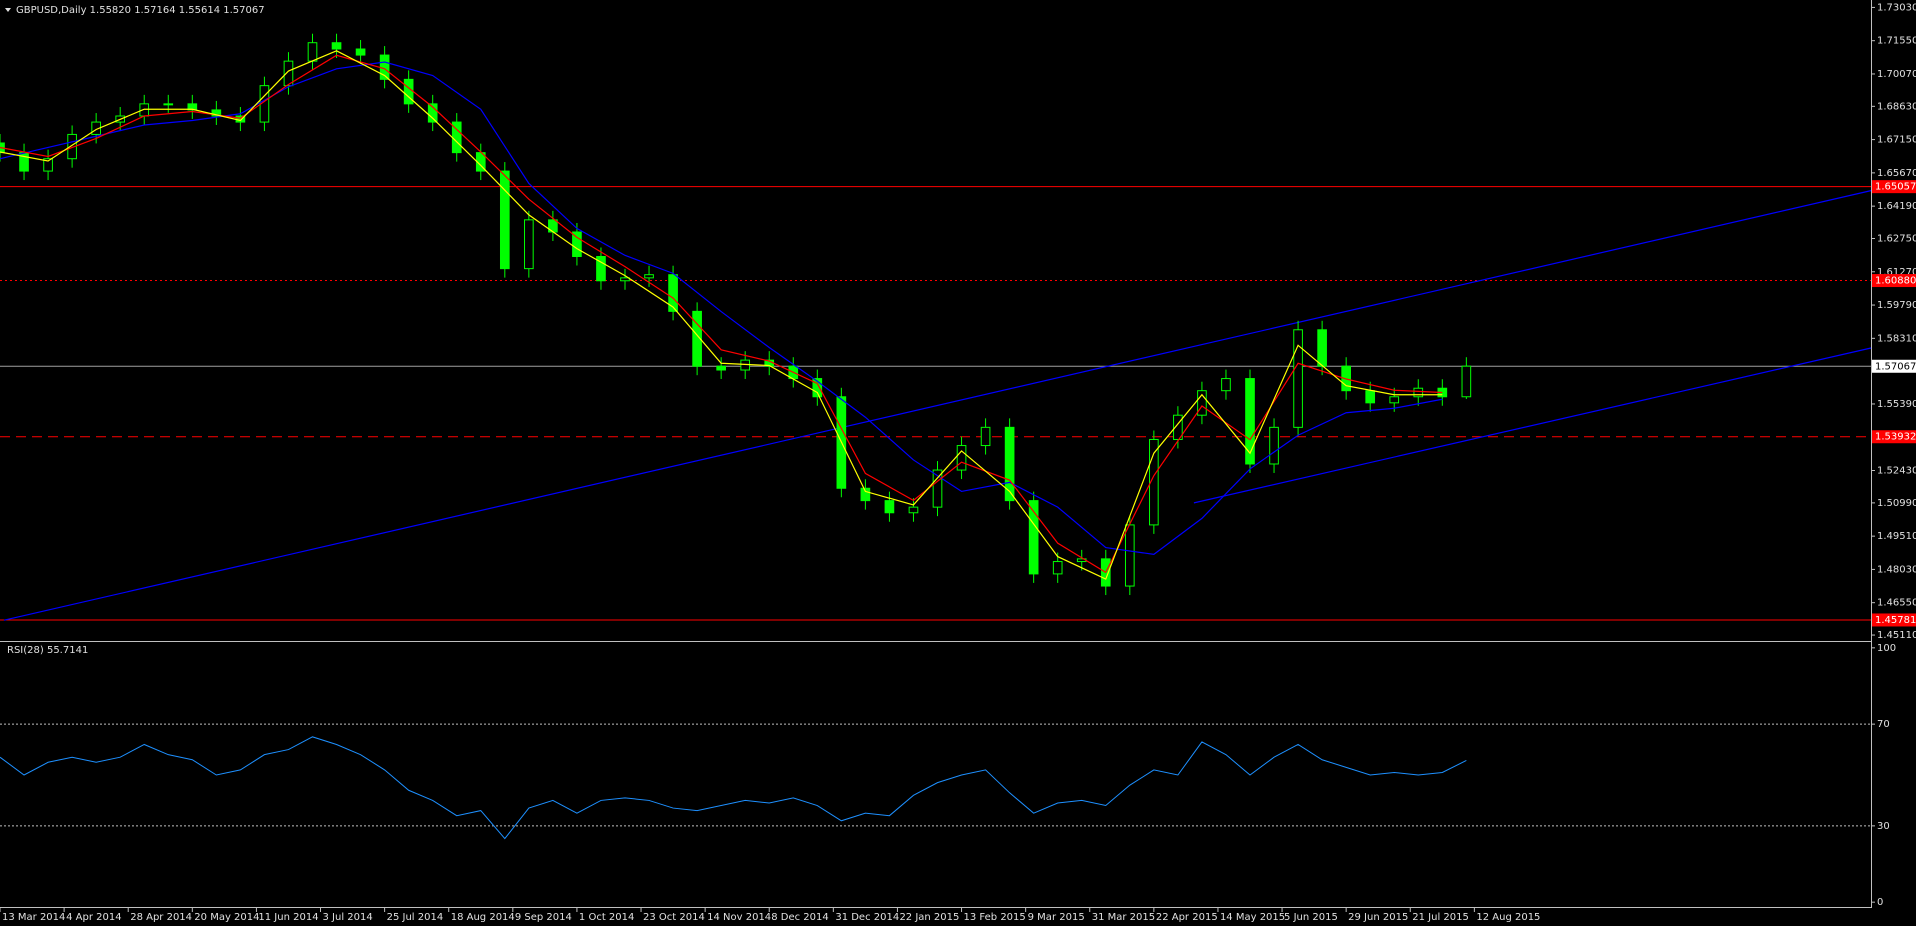 This screenshot has height=926, width=1916. I want to click on x-tick-label: 13 Mar 2014, so click(33, 917).